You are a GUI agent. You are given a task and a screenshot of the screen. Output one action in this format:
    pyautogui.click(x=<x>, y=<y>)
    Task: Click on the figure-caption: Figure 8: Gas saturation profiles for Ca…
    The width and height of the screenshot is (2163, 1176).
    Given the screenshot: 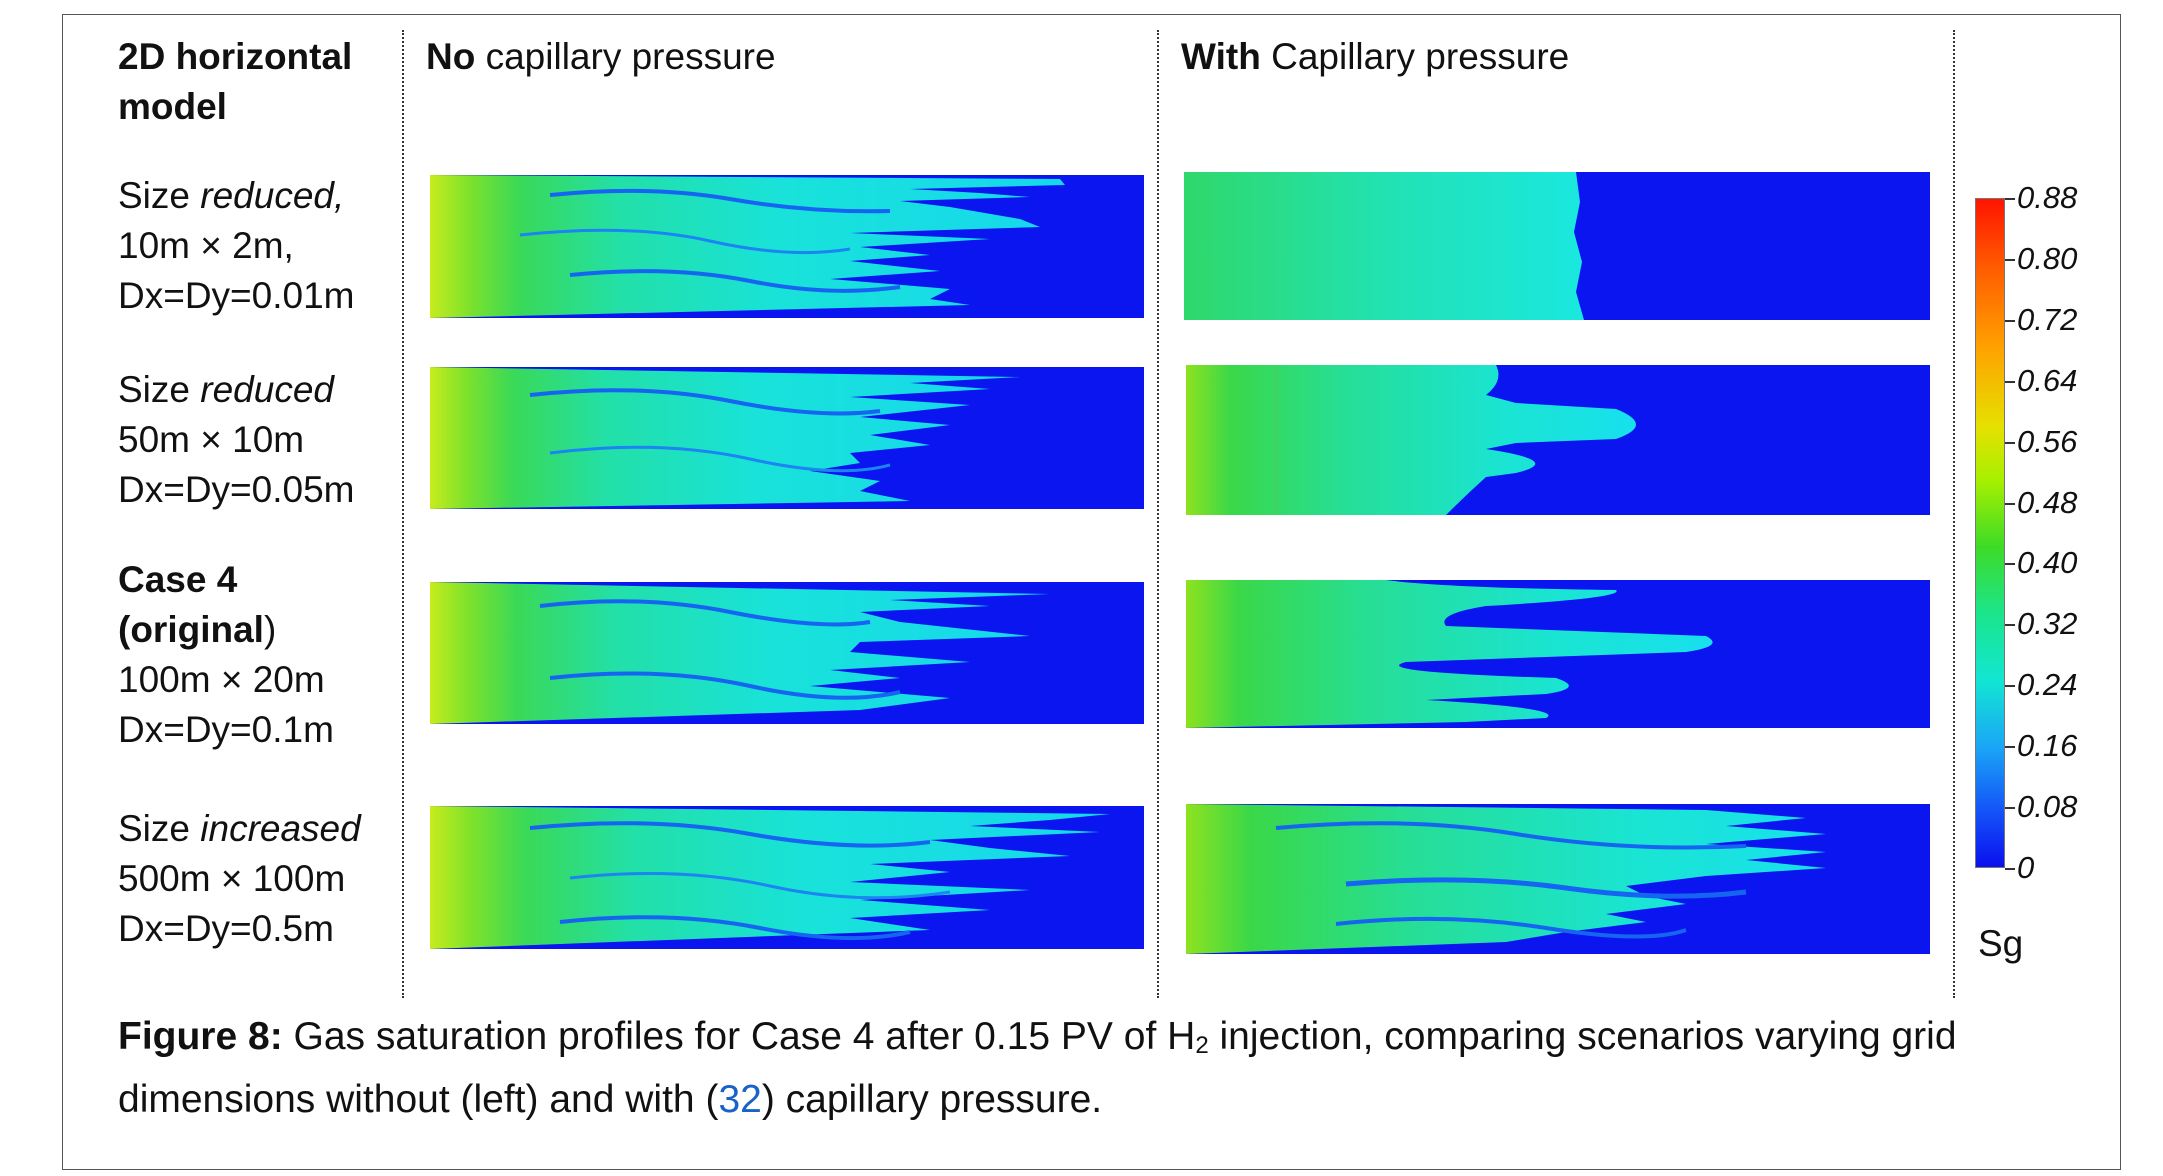 What is the action you would take?
    pyautogui.click(x=1113, y=1068)
    